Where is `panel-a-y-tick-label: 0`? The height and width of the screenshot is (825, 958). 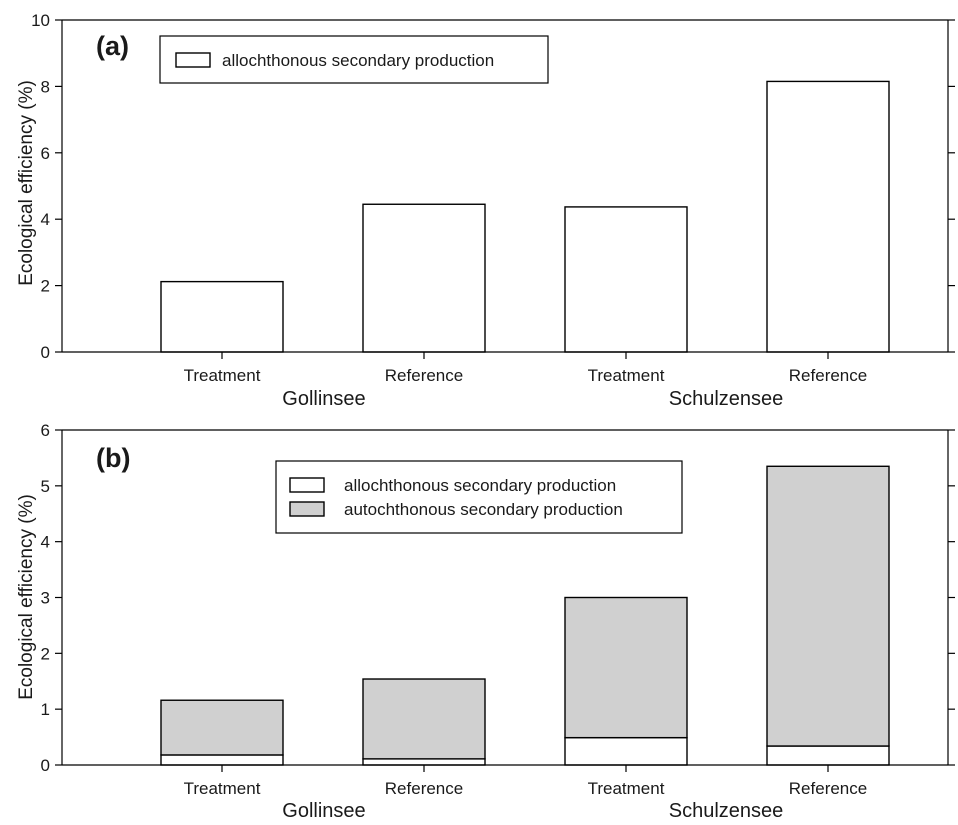 panel-a-y-tick-label: 0 is located at coordinates (45, 352).